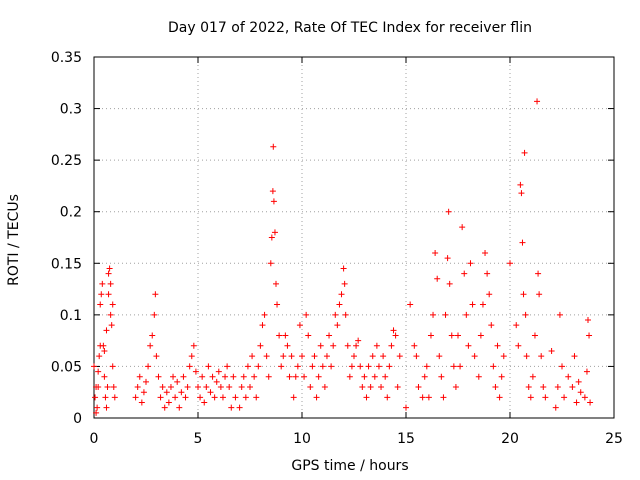 The height and width of the screenshot is (480, 640). I want to click on x-tick-label: 20, so click(510, 439).